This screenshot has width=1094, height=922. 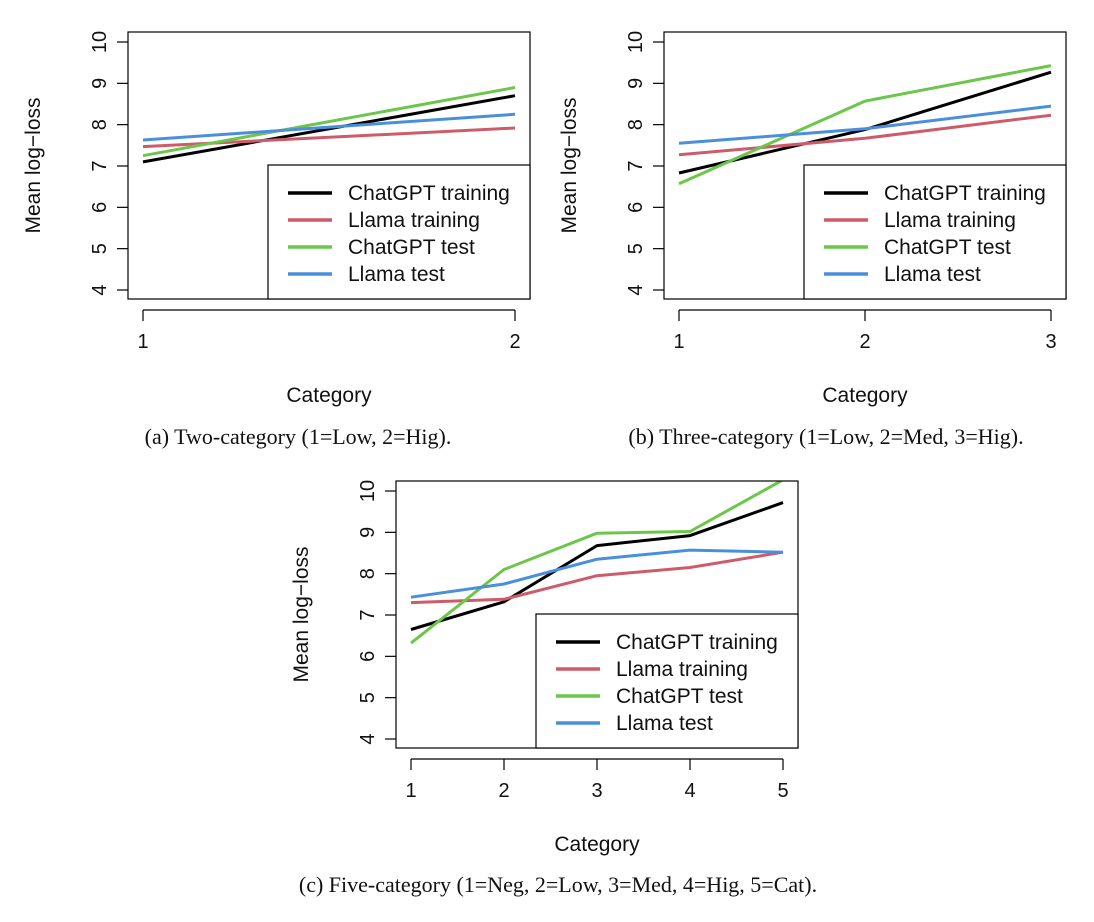 I want to click on figure-caption: (a) Two-category (1=Low, 2=Hig)., so click(x=298, y=436).